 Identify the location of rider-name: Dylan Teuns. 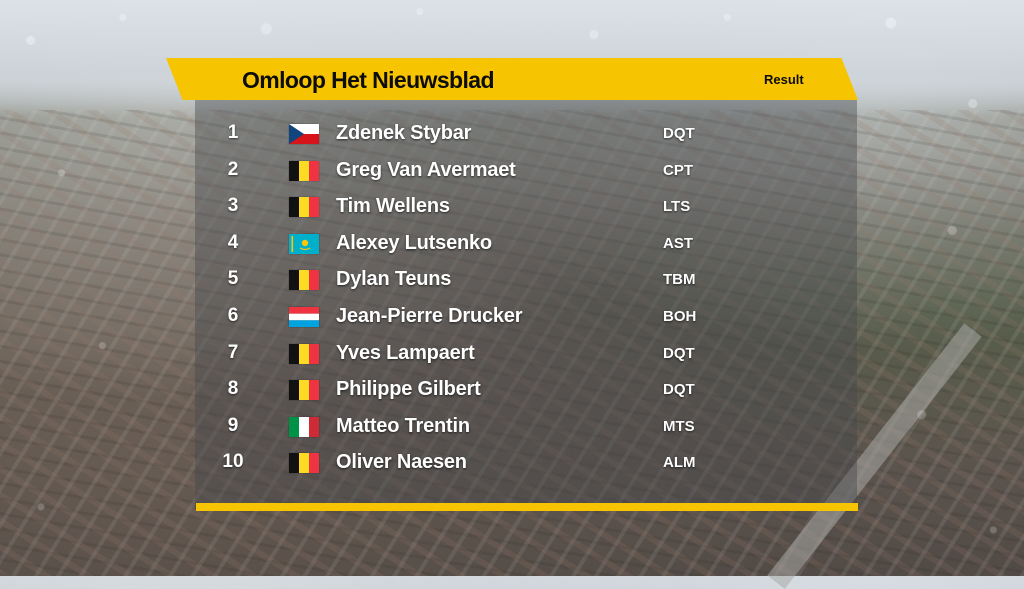
(394, 279).